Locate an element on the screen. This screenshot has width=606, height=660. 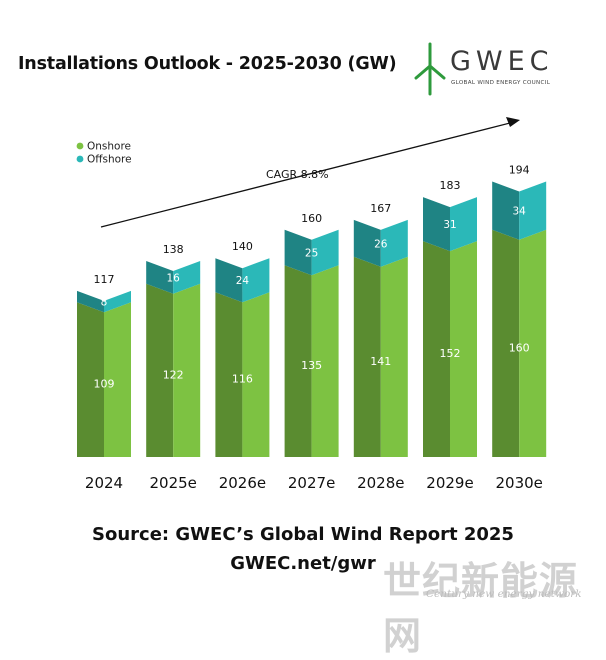
onshore-value-label: 109 is located at coordinates (104, 384).